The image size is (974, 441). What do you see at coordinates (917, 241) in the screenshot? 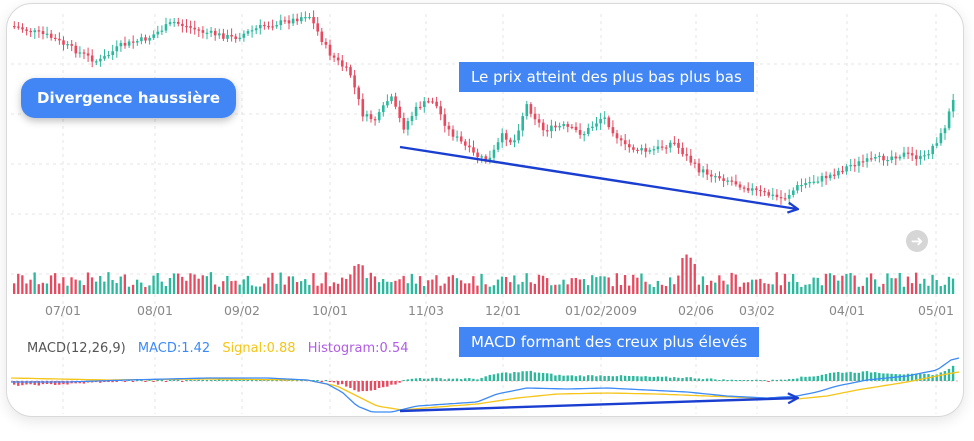
I see `arrow-right-circle-icon: ➜` at bounding box center [917, 241].